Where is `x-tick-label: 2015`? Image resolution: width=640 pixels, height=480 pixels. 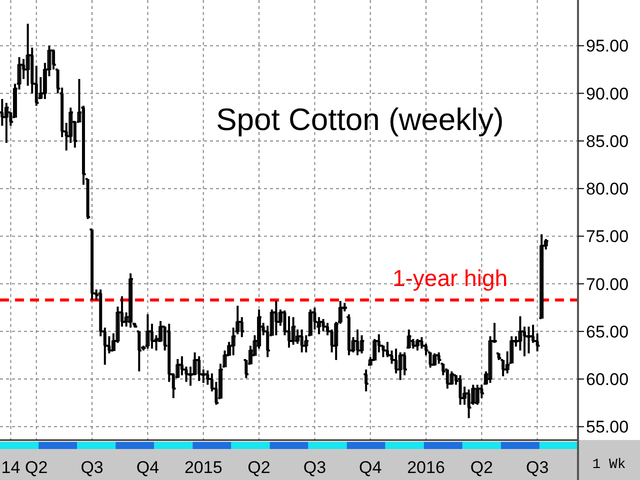
x-tick-label: 2015 is located at coordinates (203, 467).